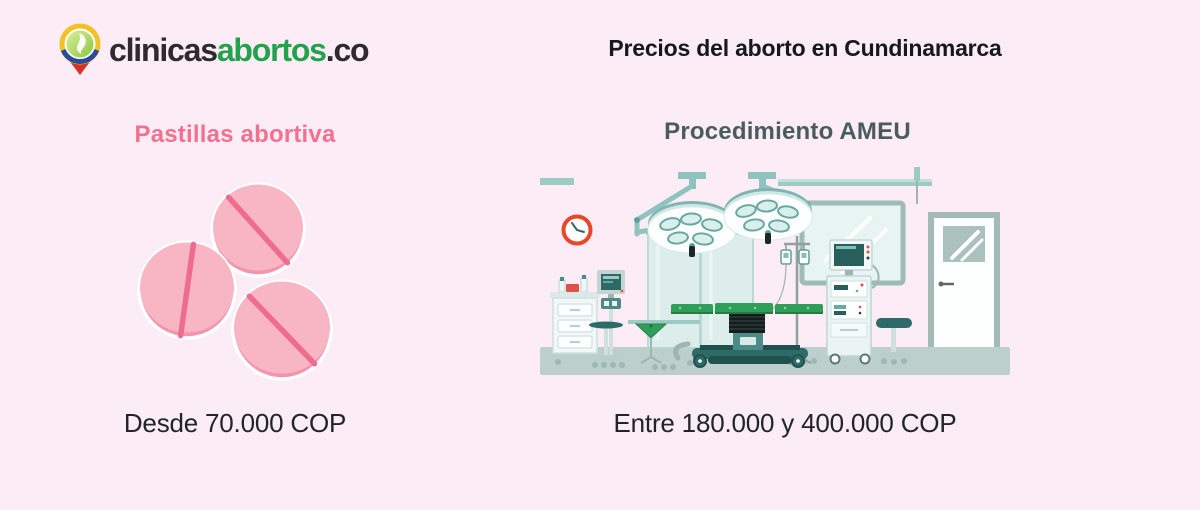  Describe the element at coordinates (187, 290) in the screenshot. I see `pill-left` at that location.